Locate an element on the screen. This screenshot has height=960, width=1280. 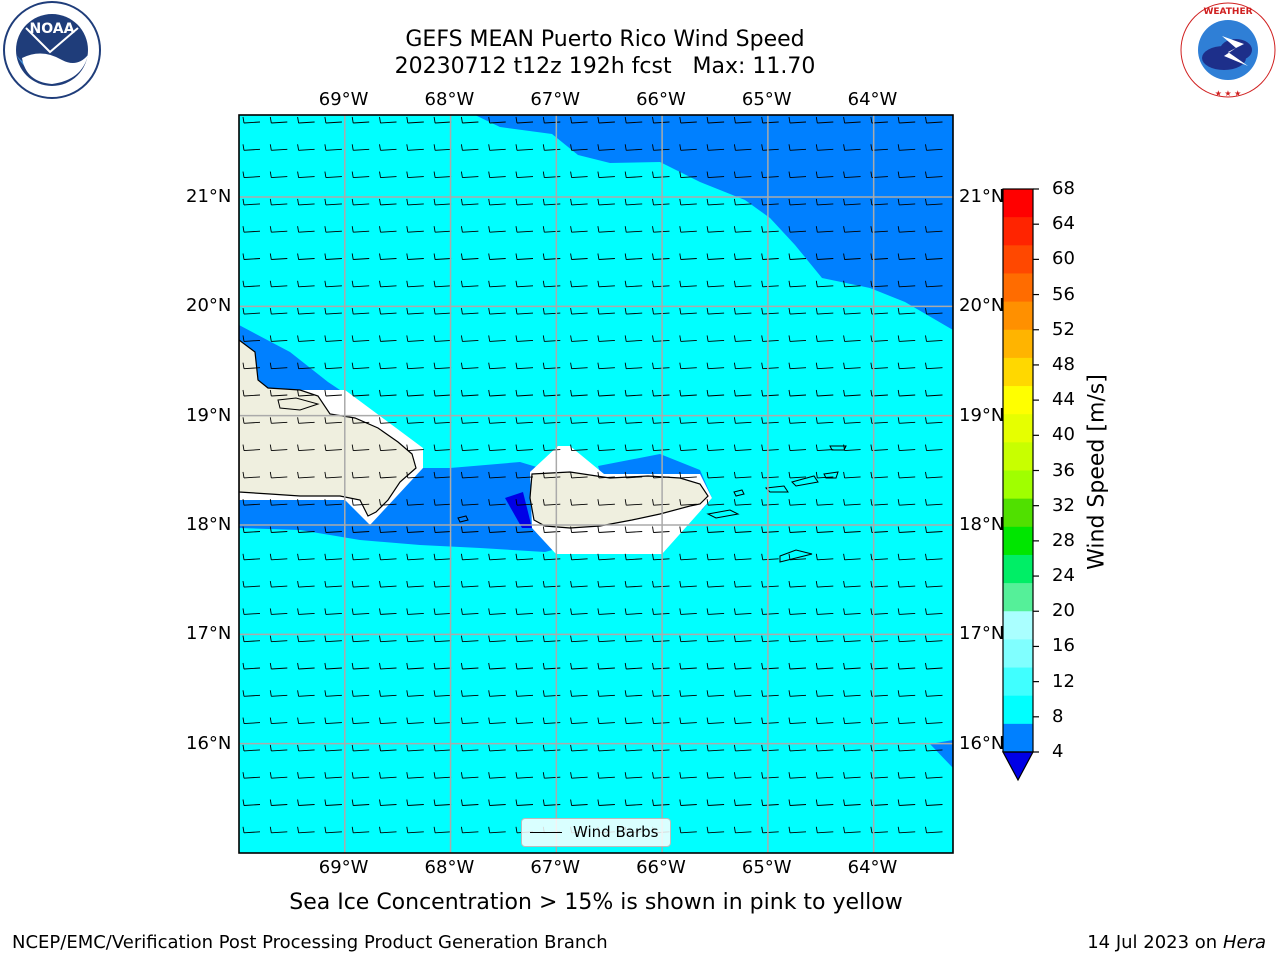
lon-label-top-0: 69°W is located at coordinates (343, 99).